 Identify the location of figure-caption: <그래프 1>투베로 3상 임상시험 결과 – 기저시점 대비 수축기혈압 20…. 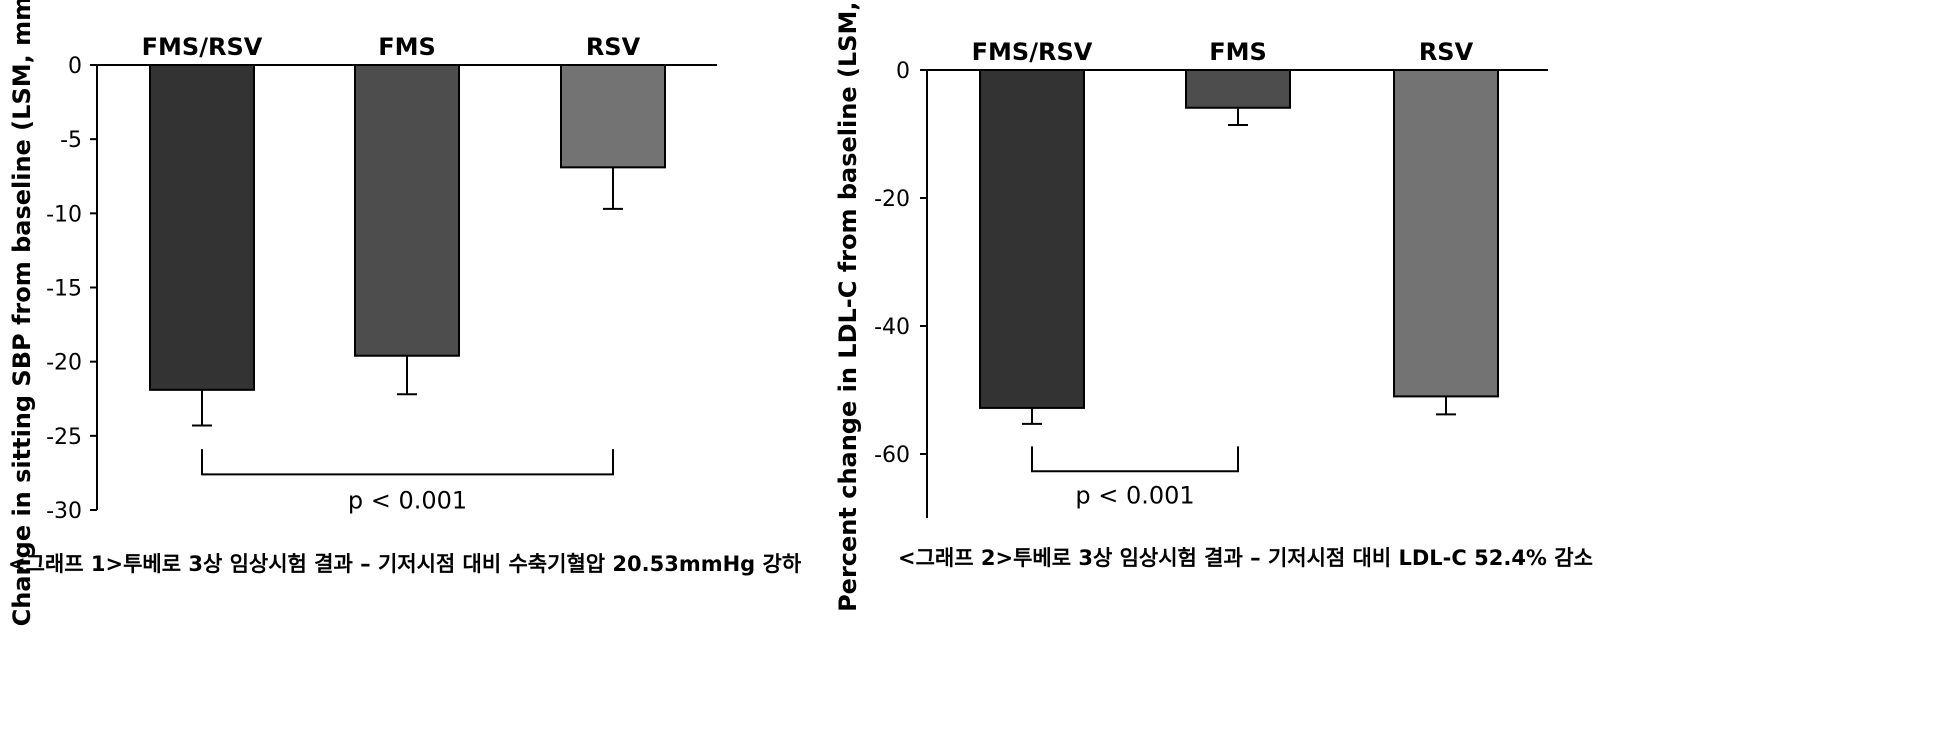
(405, 564).